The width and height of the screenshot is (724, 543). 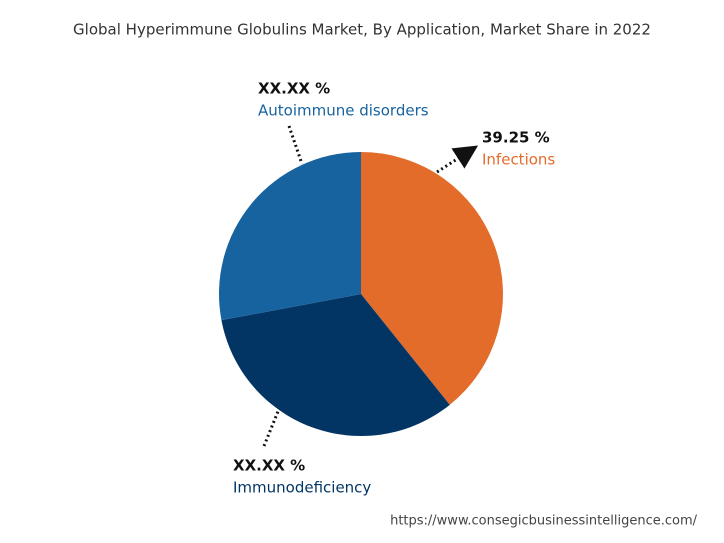 What do you see at coordinates (516, 138) in the screenshot?
I see `value-label: 39.25 %` at bounding box center [516, 138].